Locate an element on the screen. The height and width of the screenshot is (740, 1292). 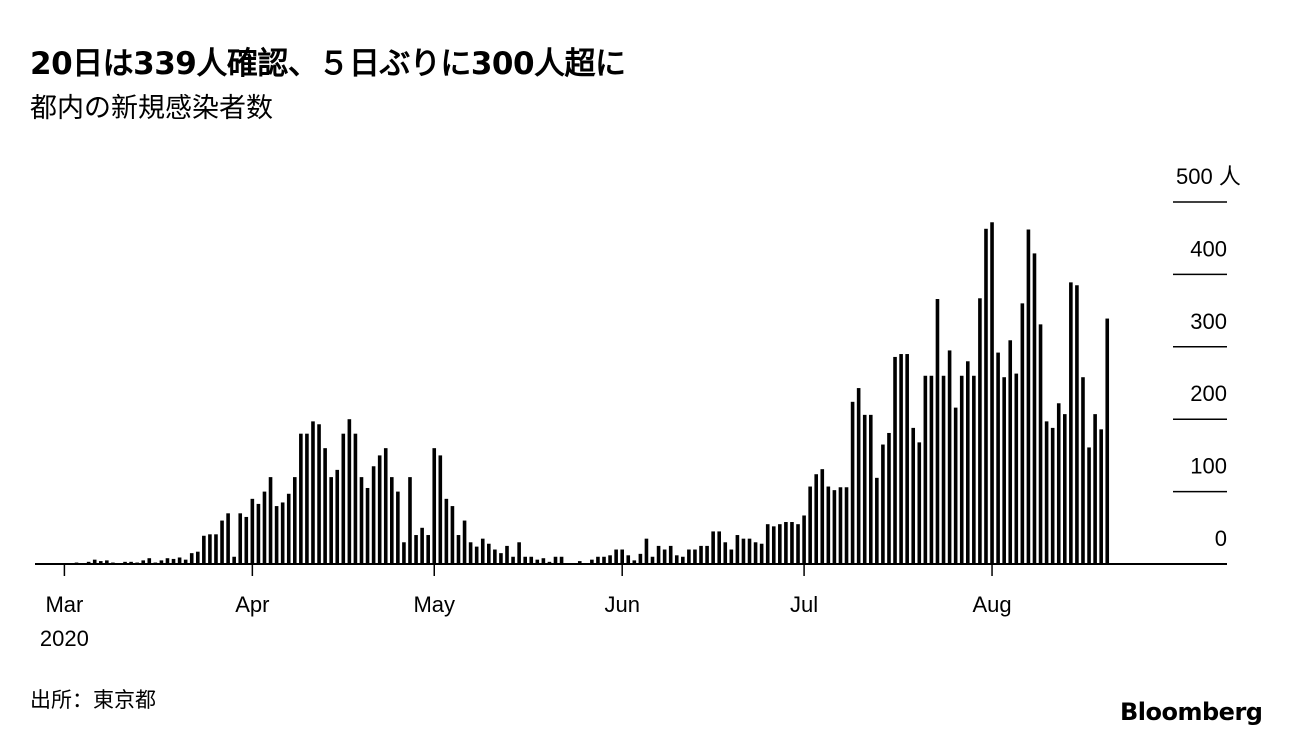
x-tick-sublabel: 2020 is located at coordinates (64, 638).